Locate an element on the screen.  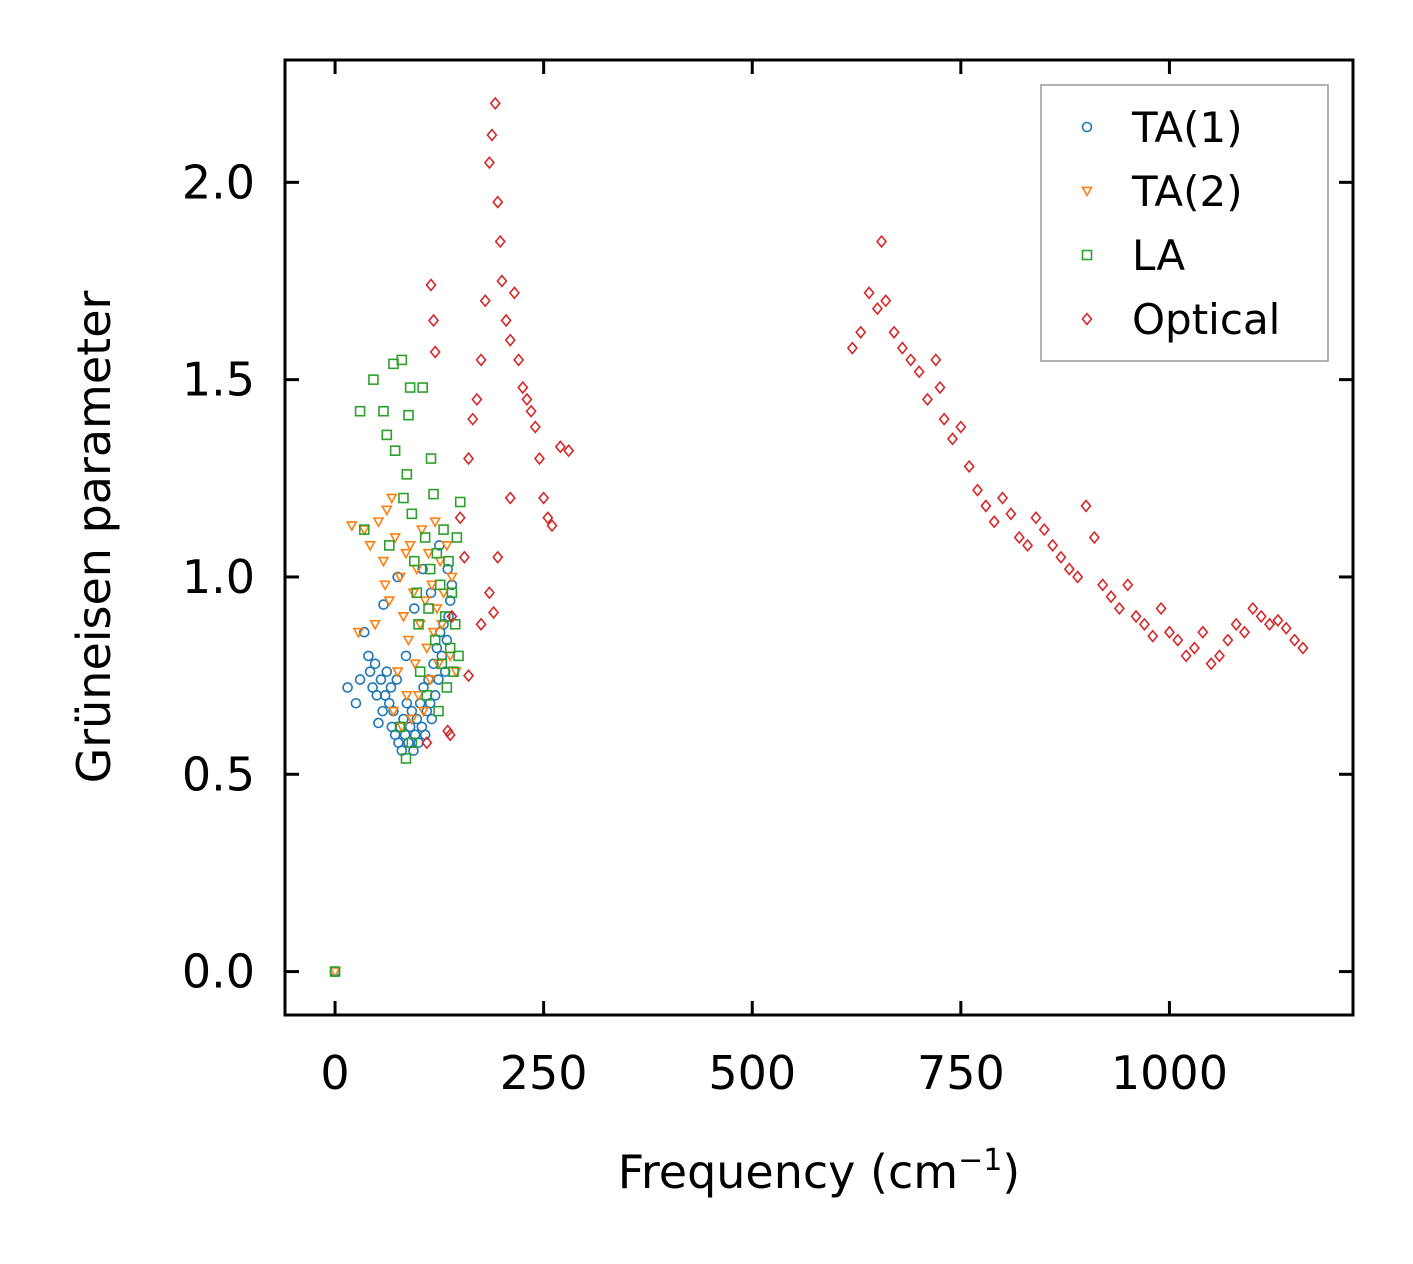
legend-label-optical: Optical is located at coordinates (1206, 319).